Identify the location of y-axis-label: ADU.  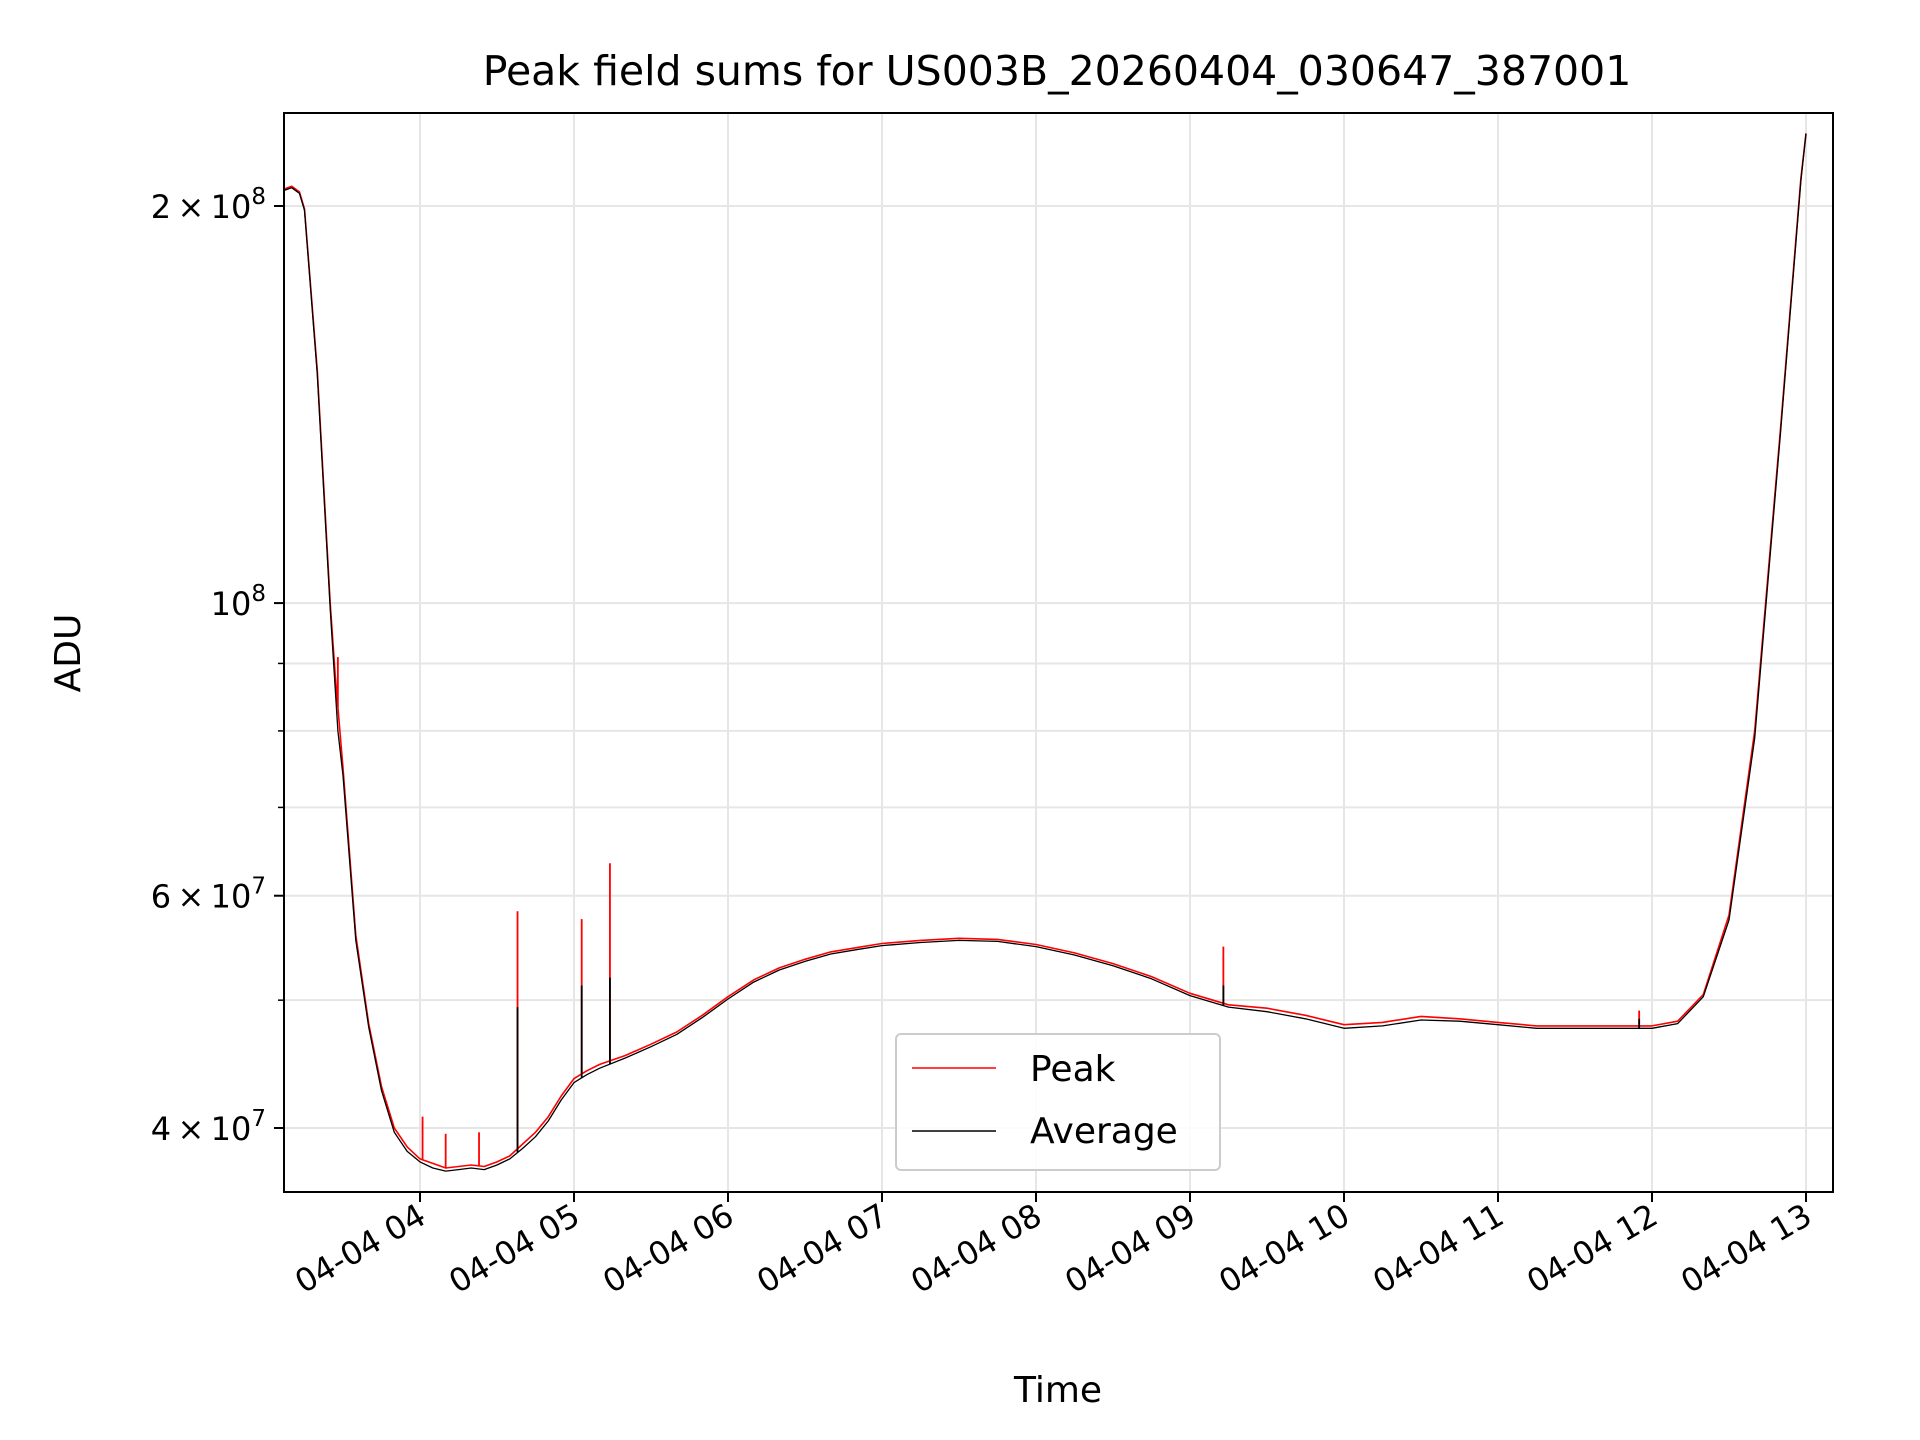
(68, 653).